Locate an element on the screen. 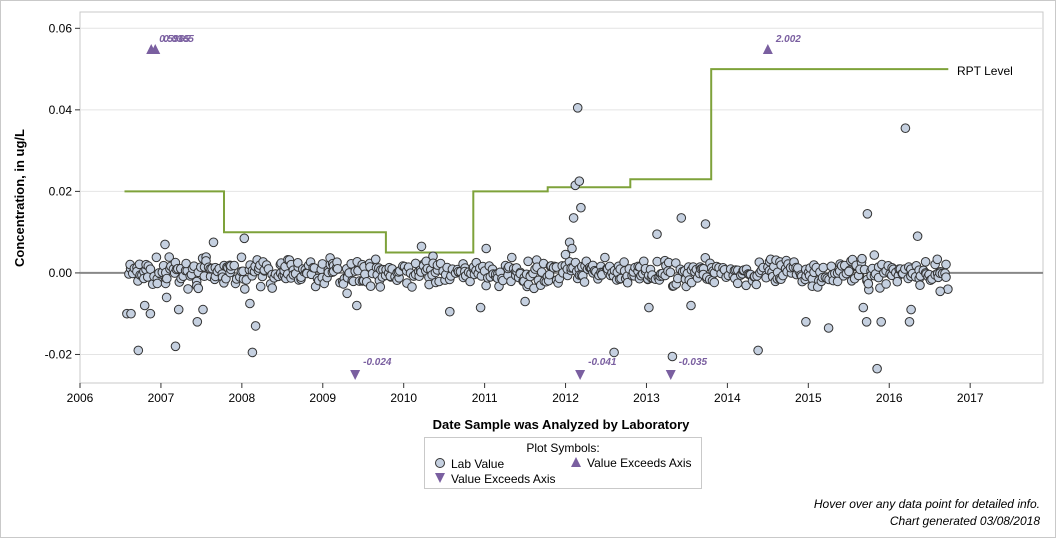 The width and height of the screenshot is (1056, 538). y-tick-label: 0.04 is located at coordinates (61, 110).